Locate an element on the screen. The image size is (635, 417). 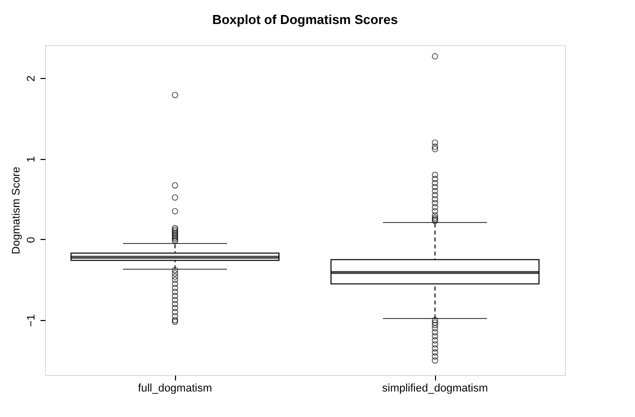
x-tick-label: simplified_dogmatism is located at coordinates (435, 388).